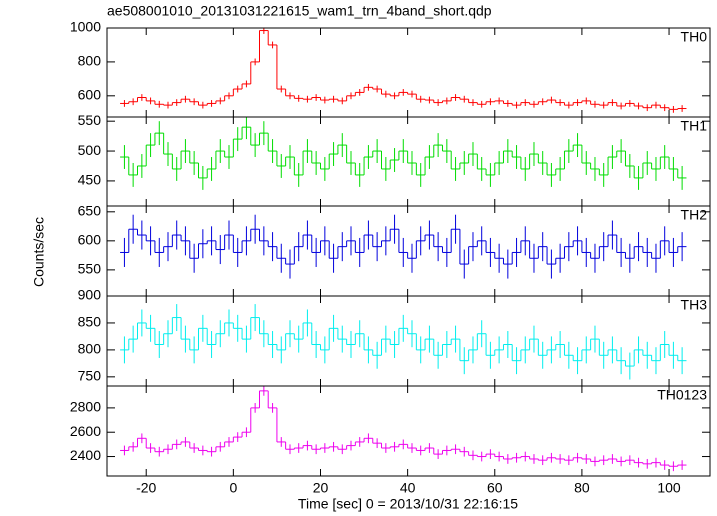  Describe the element at coordinates (90, 322) in the screenshot. I see `y-tick-label: 850` at that location.